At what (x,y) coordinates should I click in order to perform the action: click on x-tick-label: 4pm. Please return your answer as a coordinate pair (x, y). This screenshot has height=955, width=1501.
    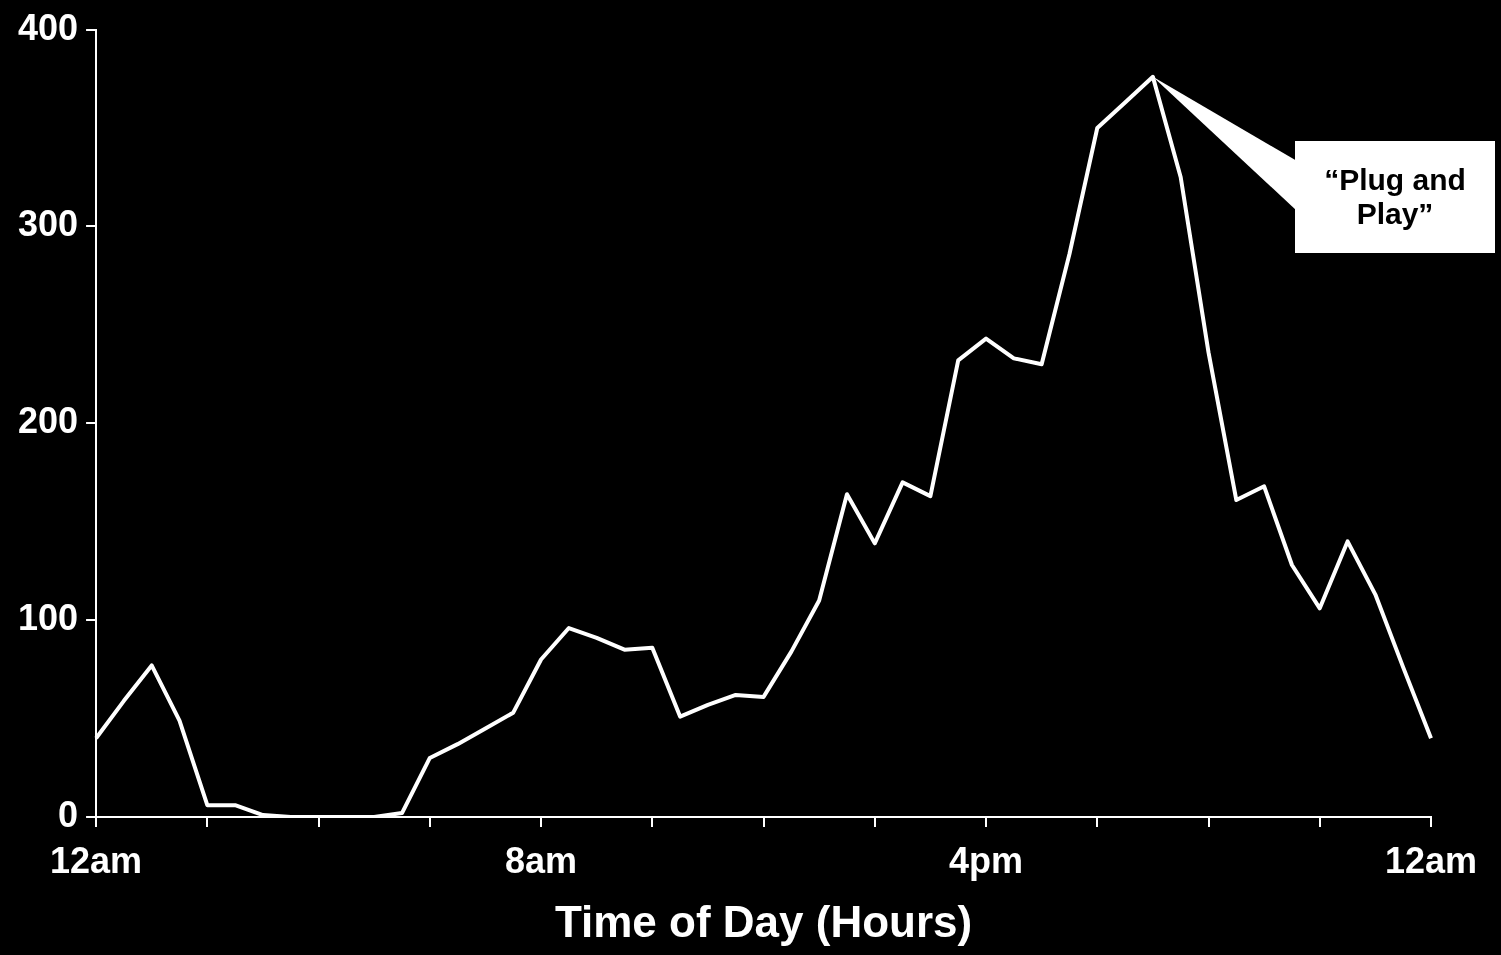
    Looking at the image, I should click on (986, 860).